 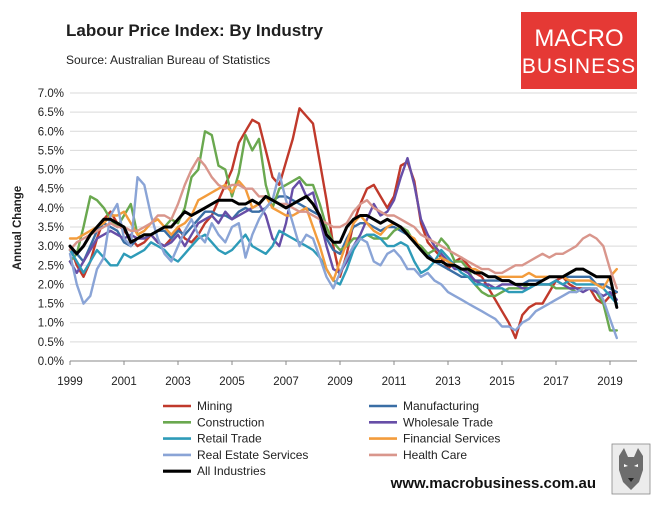 I want to click on x-tick-label: 2017, so click(x=556, y=382).